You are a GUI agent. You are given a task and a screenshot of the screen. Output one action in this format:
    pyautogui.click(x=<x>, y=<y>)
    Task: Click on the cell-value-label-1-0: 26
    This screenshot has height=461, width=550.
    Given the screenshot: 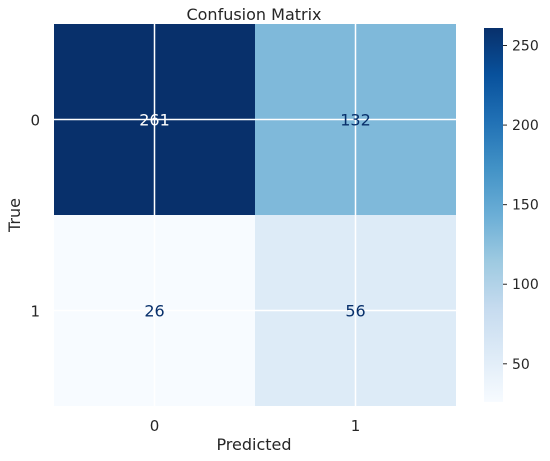 What is the action you would take?
    pyautogui.click(x=154, y=311)
    